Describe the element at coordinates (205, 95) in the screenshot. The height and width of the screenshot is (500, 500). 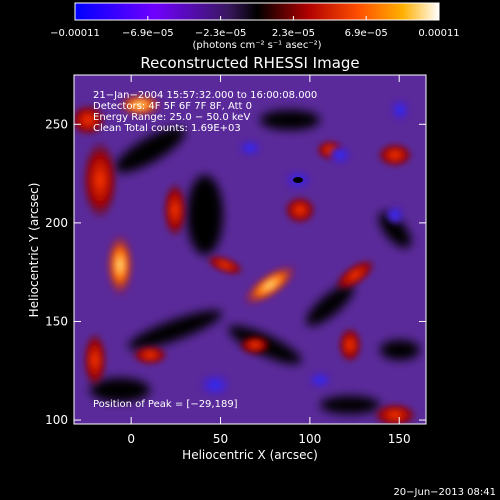
I see `info-line-time: 21−Jan−2004 15:57:32.000 to 16:00:08.000` at that location.